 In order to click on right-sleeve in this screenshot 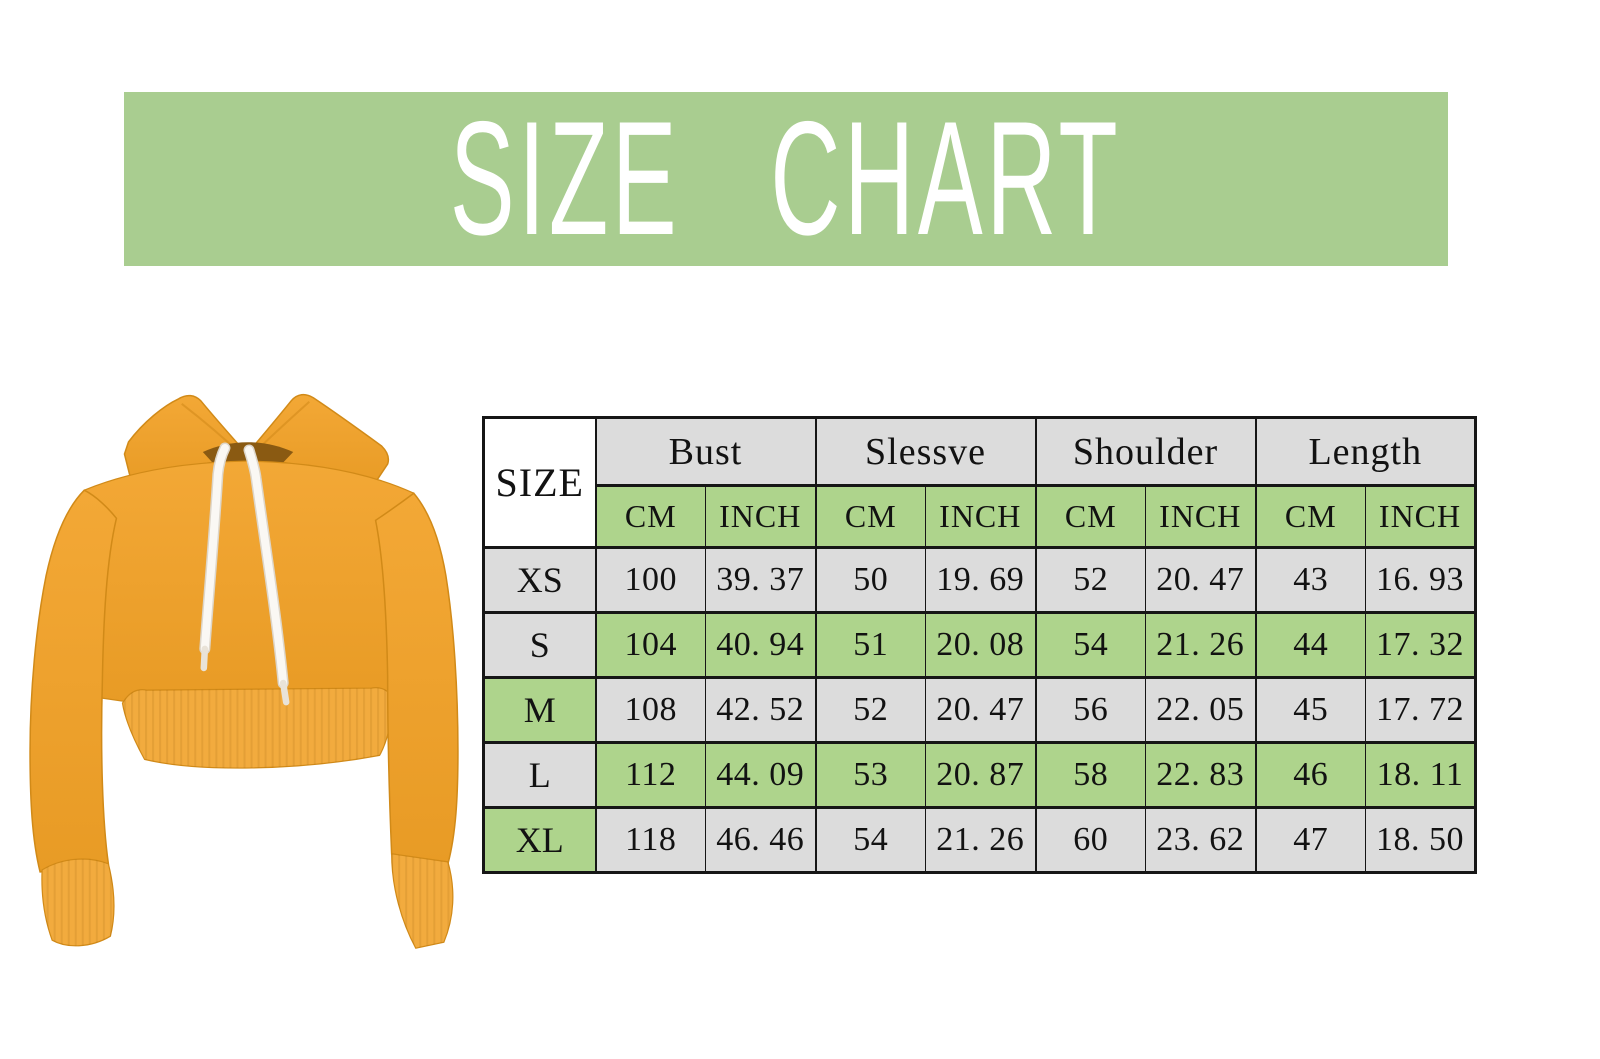, I will do `click(416, 678)`.